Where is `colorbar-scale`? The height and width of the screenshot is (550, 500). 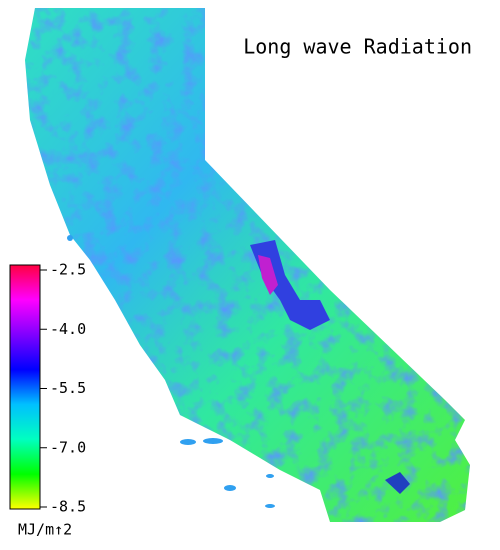 colorbar-scale is located at coordinates (25, 387).